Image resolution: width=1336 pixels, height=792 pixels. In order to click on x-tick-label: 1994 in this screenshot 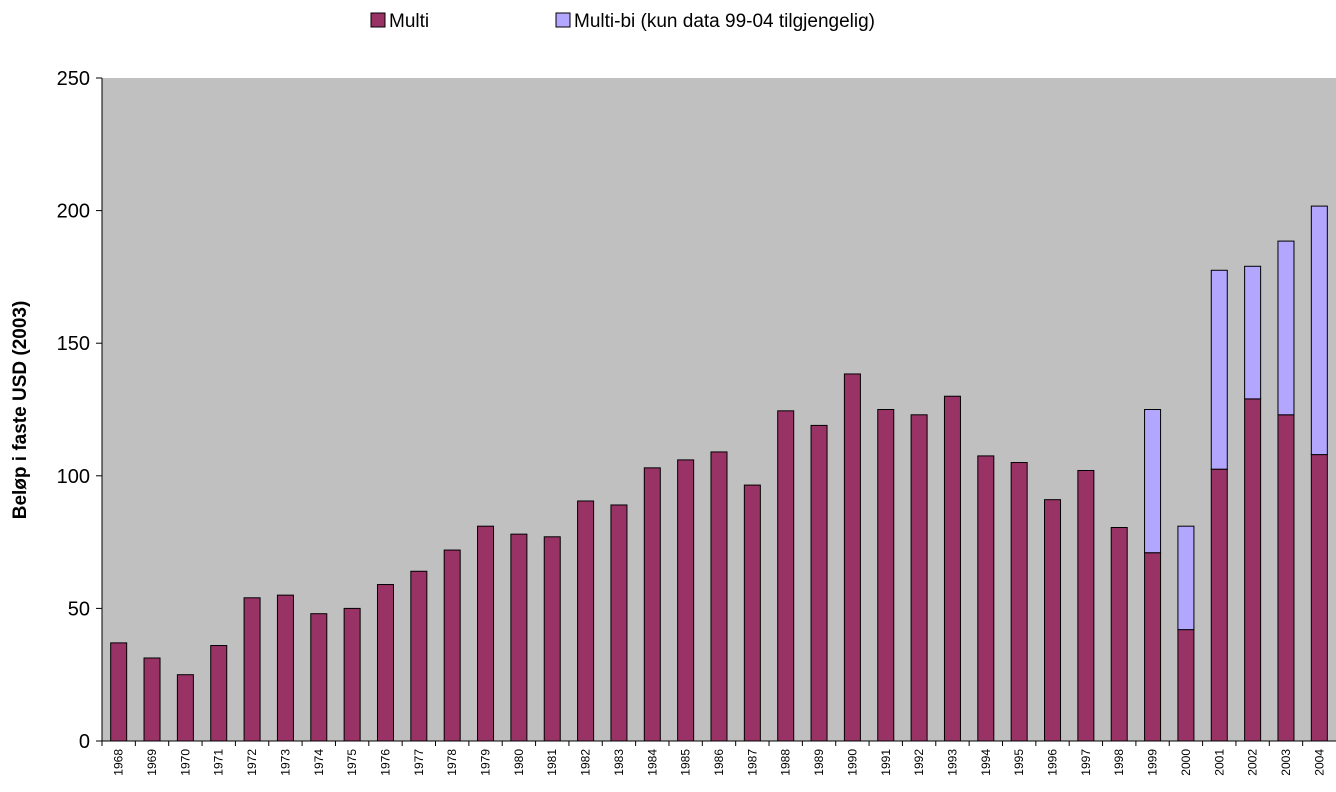, I will do `click(986, 762)`.